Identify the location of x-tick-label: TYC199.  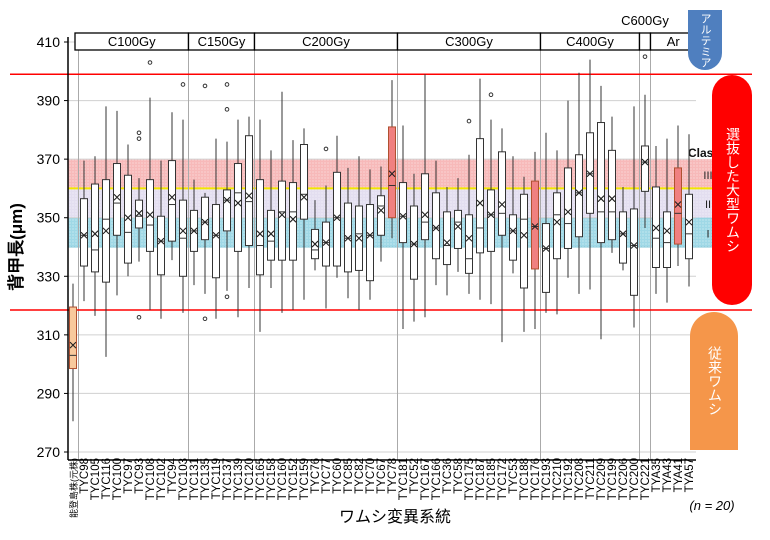
(613, 479).